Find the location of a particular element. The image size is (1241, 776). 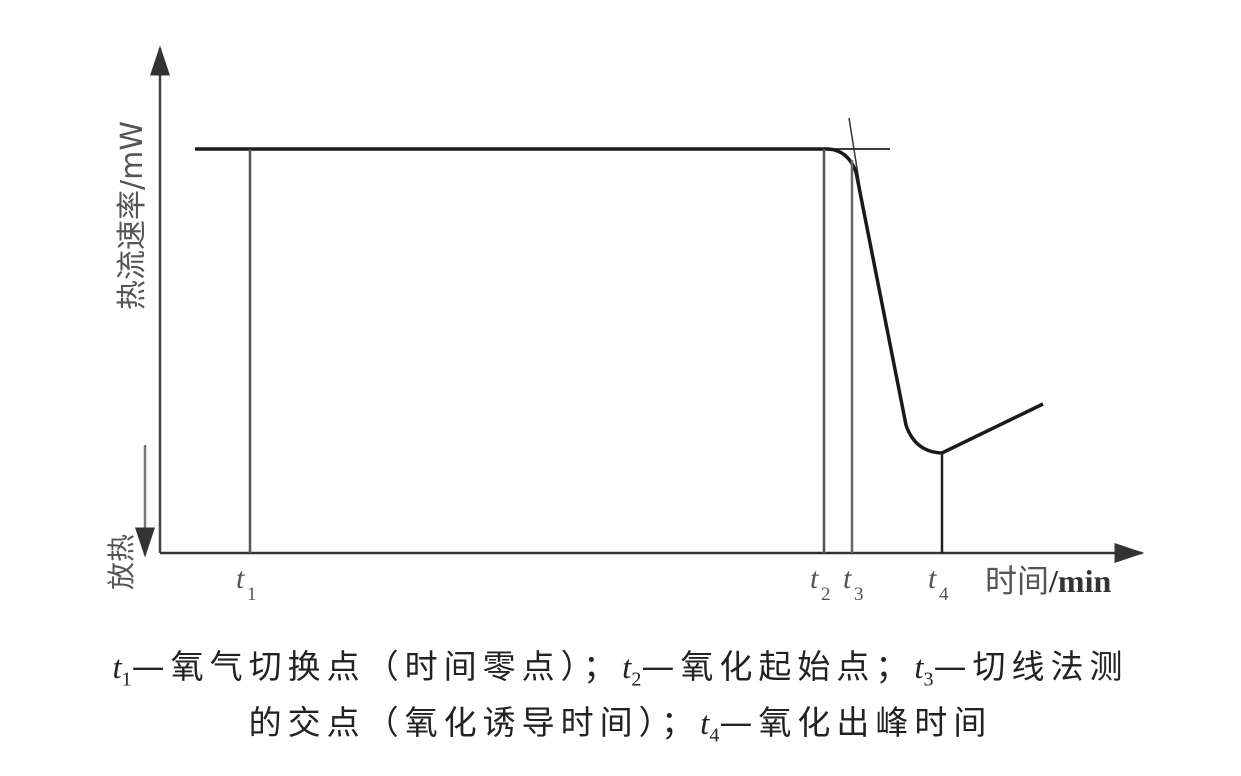

caption-t2: t2—氧化起始点； is located at coordinates (768, 669).